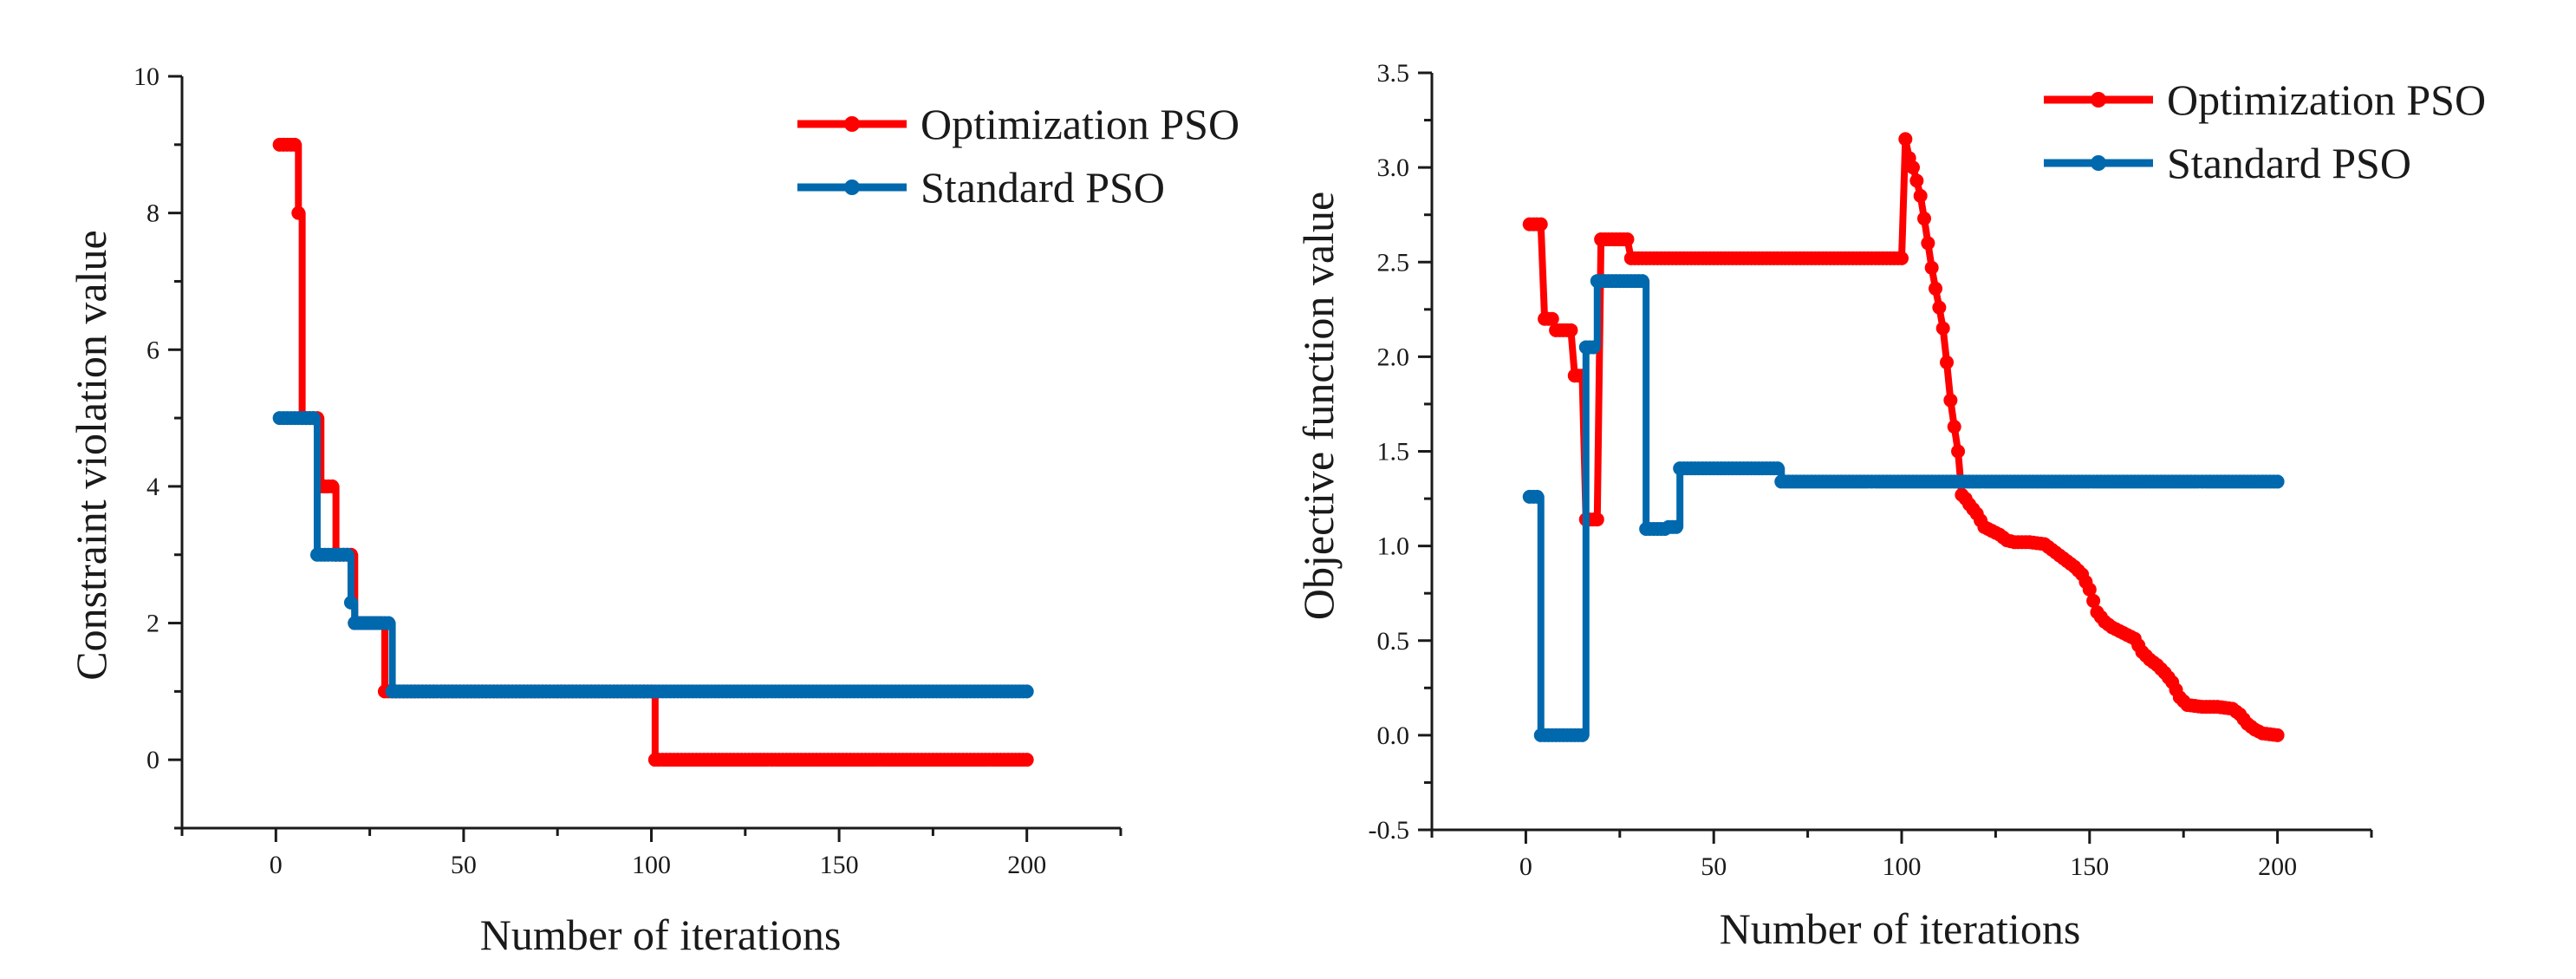  Describe the element at coordinates (152, 214) in the screenshot. I see `y-tick-label: 8` at that location.